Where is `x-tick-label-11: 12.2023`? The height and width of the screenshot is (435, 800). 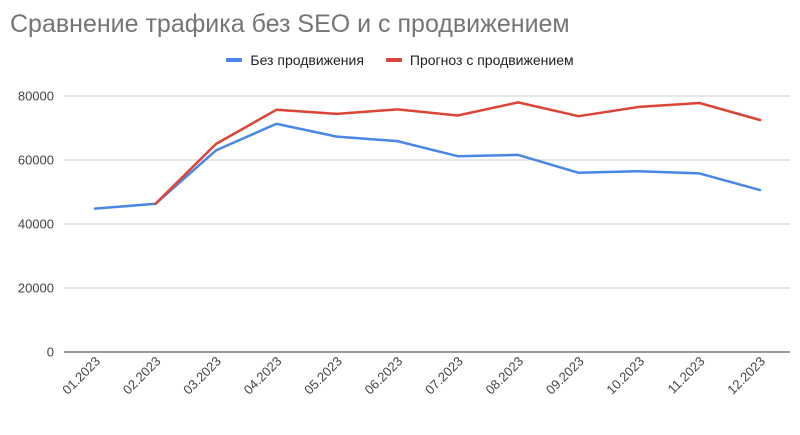
x-tick-label-11: 12.2023 is located at coordinates (746, 376).